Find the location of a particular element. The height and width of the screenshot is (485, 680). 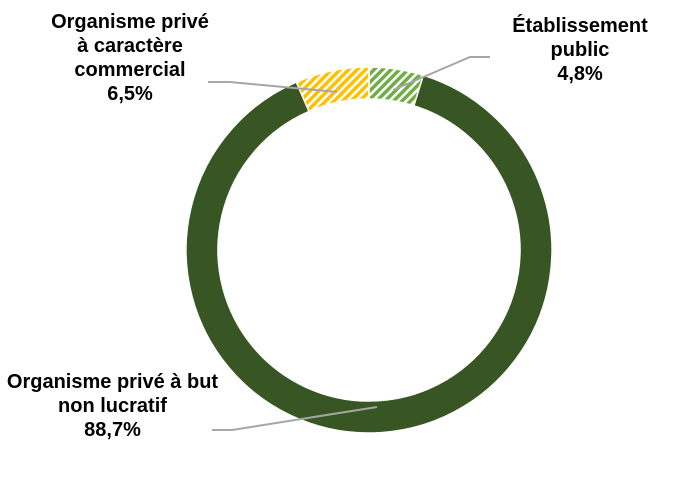

value-label: 88,7% is located at coordinates (112, 430).